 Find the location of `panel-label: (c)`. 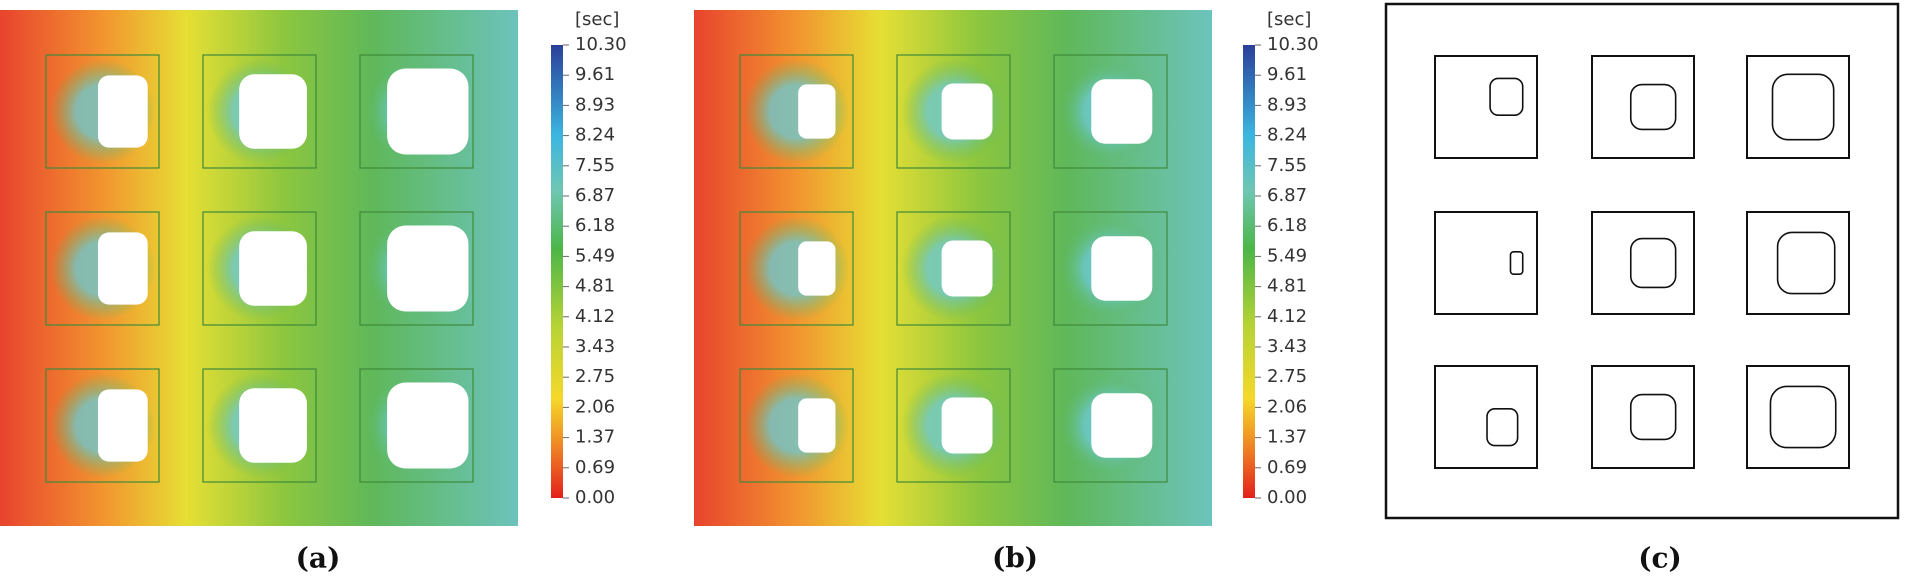

panel-label: (c) is located at coordinates (1660, 558).